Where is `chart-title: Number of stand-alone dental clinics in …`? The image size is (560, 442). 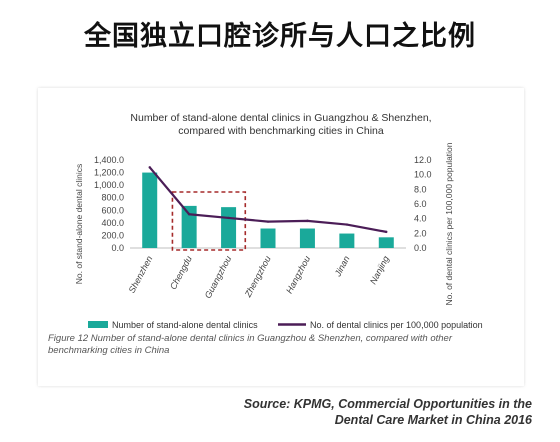 chart-title: Number of stand-alone dental clinics in … is located at coordinates (280, 124).